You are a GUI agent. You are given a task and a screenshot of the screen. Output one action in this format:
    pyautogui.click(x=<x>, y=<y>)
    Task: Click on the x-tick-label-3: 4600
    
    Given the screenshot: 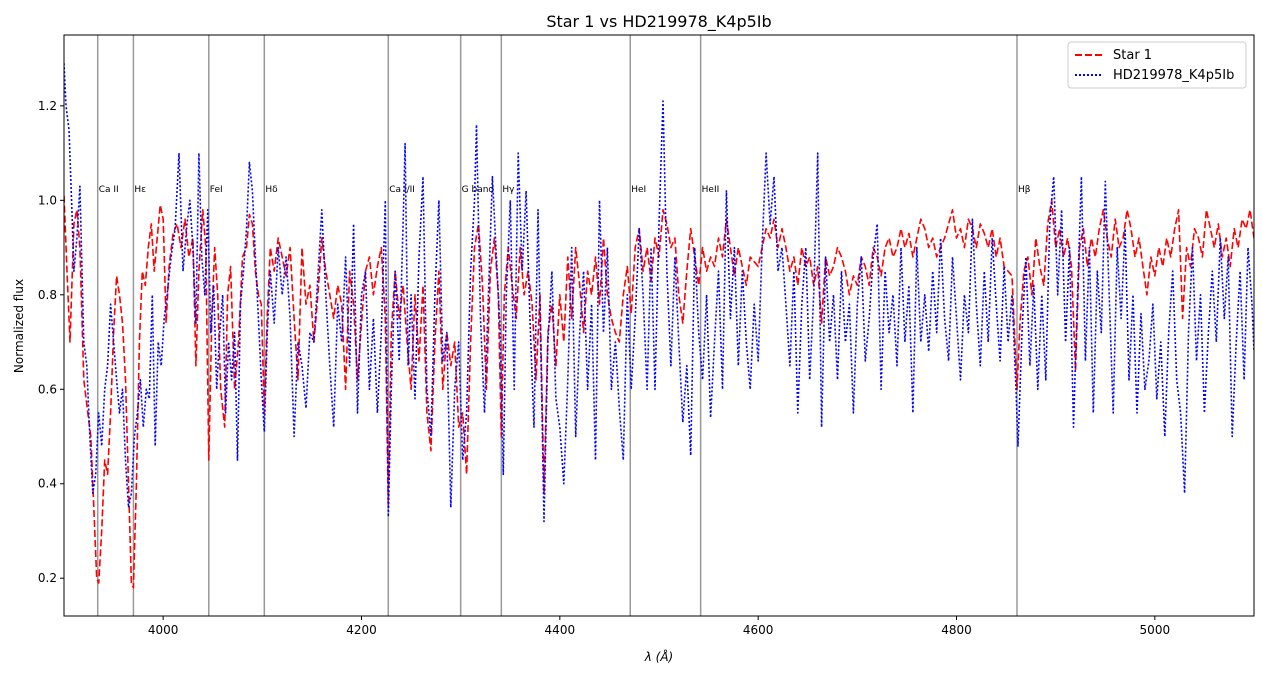 What is the action you would take?
    pyautogui.click(x=758, y=630)
    